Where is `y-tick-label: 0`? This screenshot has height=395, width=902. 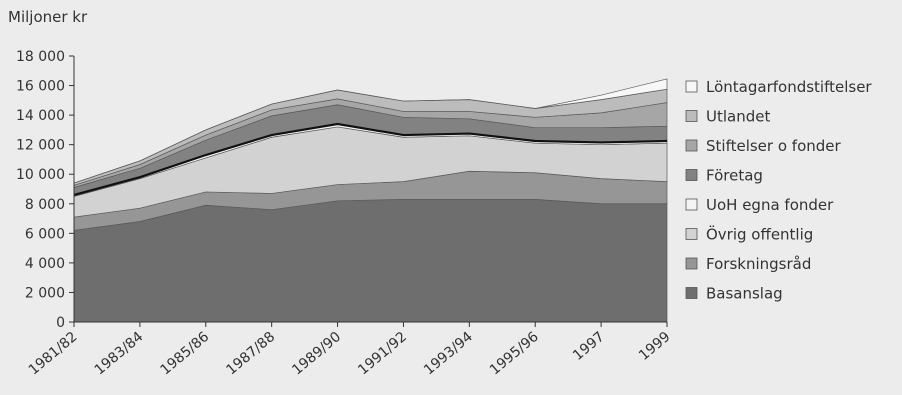 y-tick-label: 0 is located at coordinates (60, 323).